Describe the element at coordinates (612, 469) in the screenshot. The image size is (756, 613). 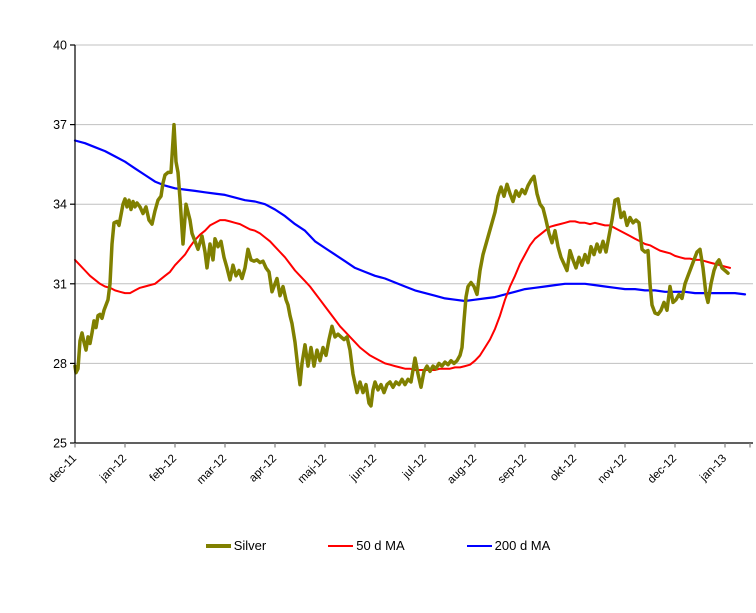
I see `x-tick-label: nov-12` at that location.